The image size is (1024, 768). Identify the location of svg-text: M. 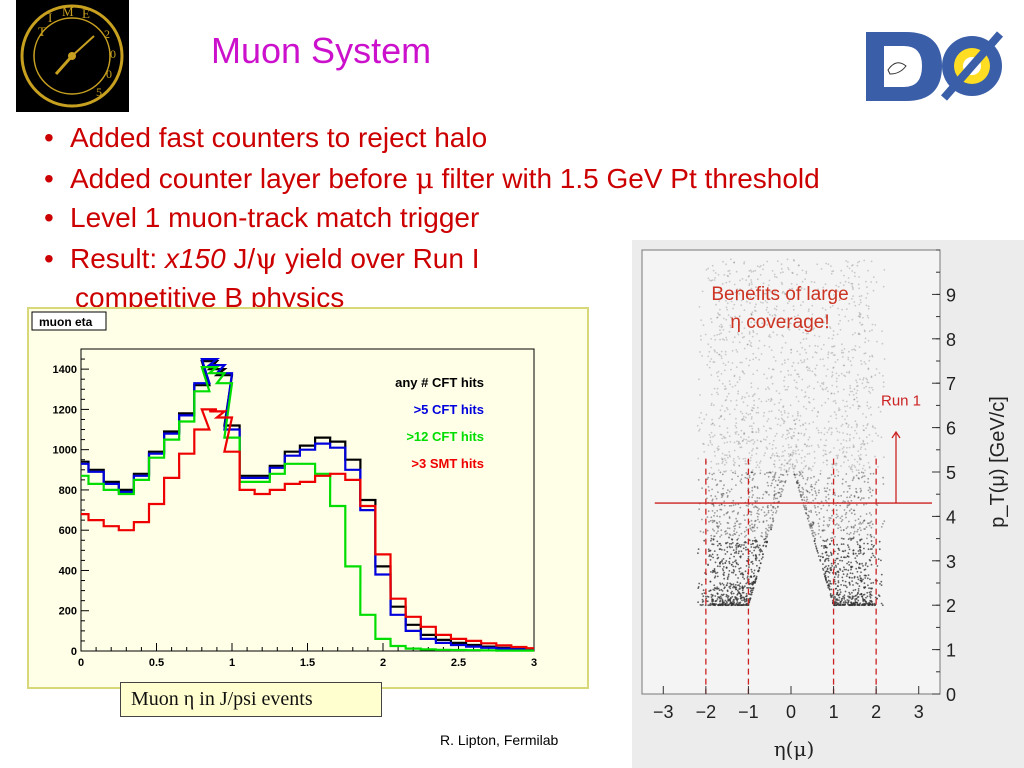
(68, 11).